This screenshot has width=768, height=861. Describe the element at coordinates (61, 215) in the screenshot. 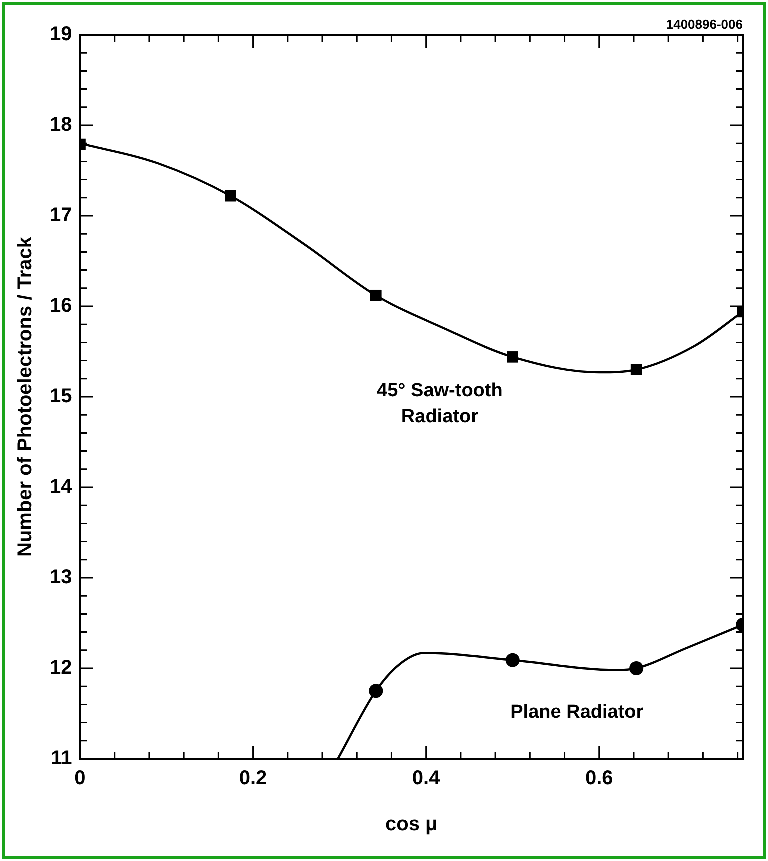

I see `y-tick-label: 17` at that location.